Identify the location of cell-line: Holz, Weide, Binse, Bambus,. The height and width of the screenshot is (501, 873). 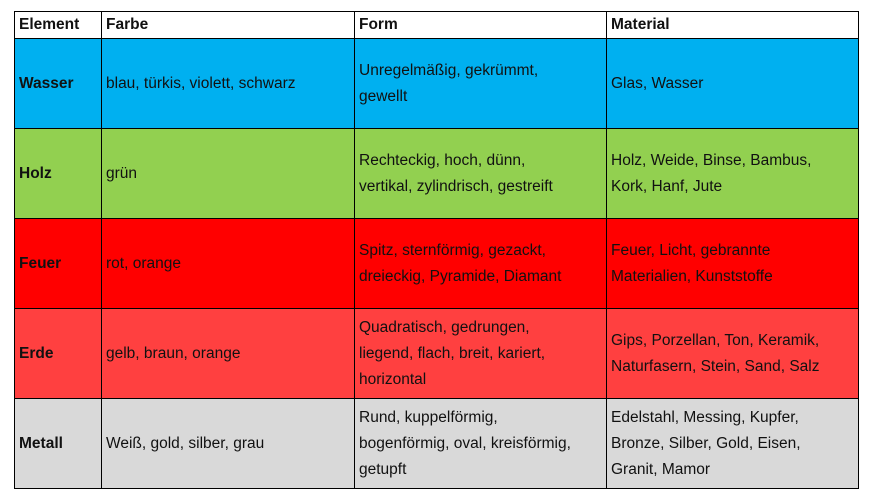
(711, 160).